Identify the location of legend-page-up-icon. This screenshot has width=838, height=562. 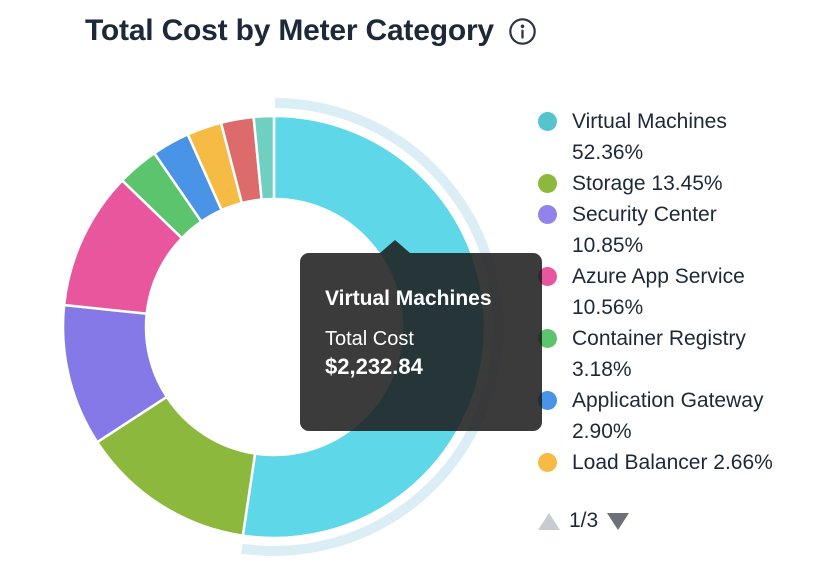
(549, 521).